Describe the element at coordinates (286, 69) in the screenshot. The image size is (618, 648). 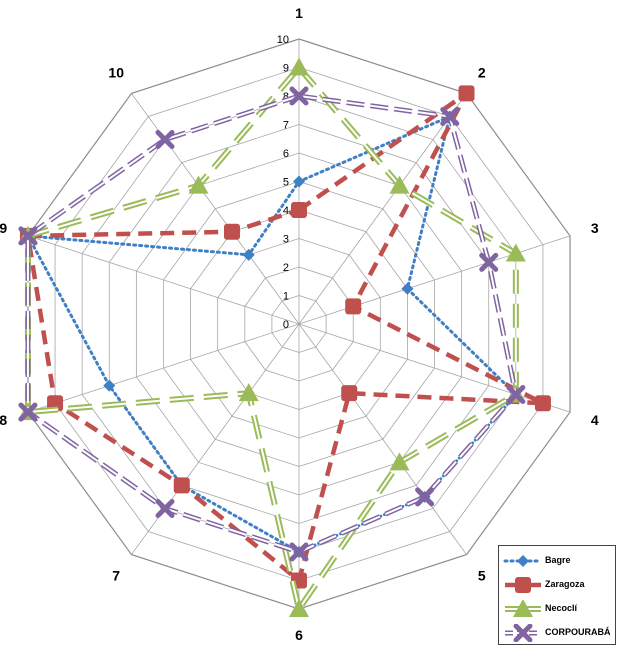
I see `tick-label: 9` at that location.